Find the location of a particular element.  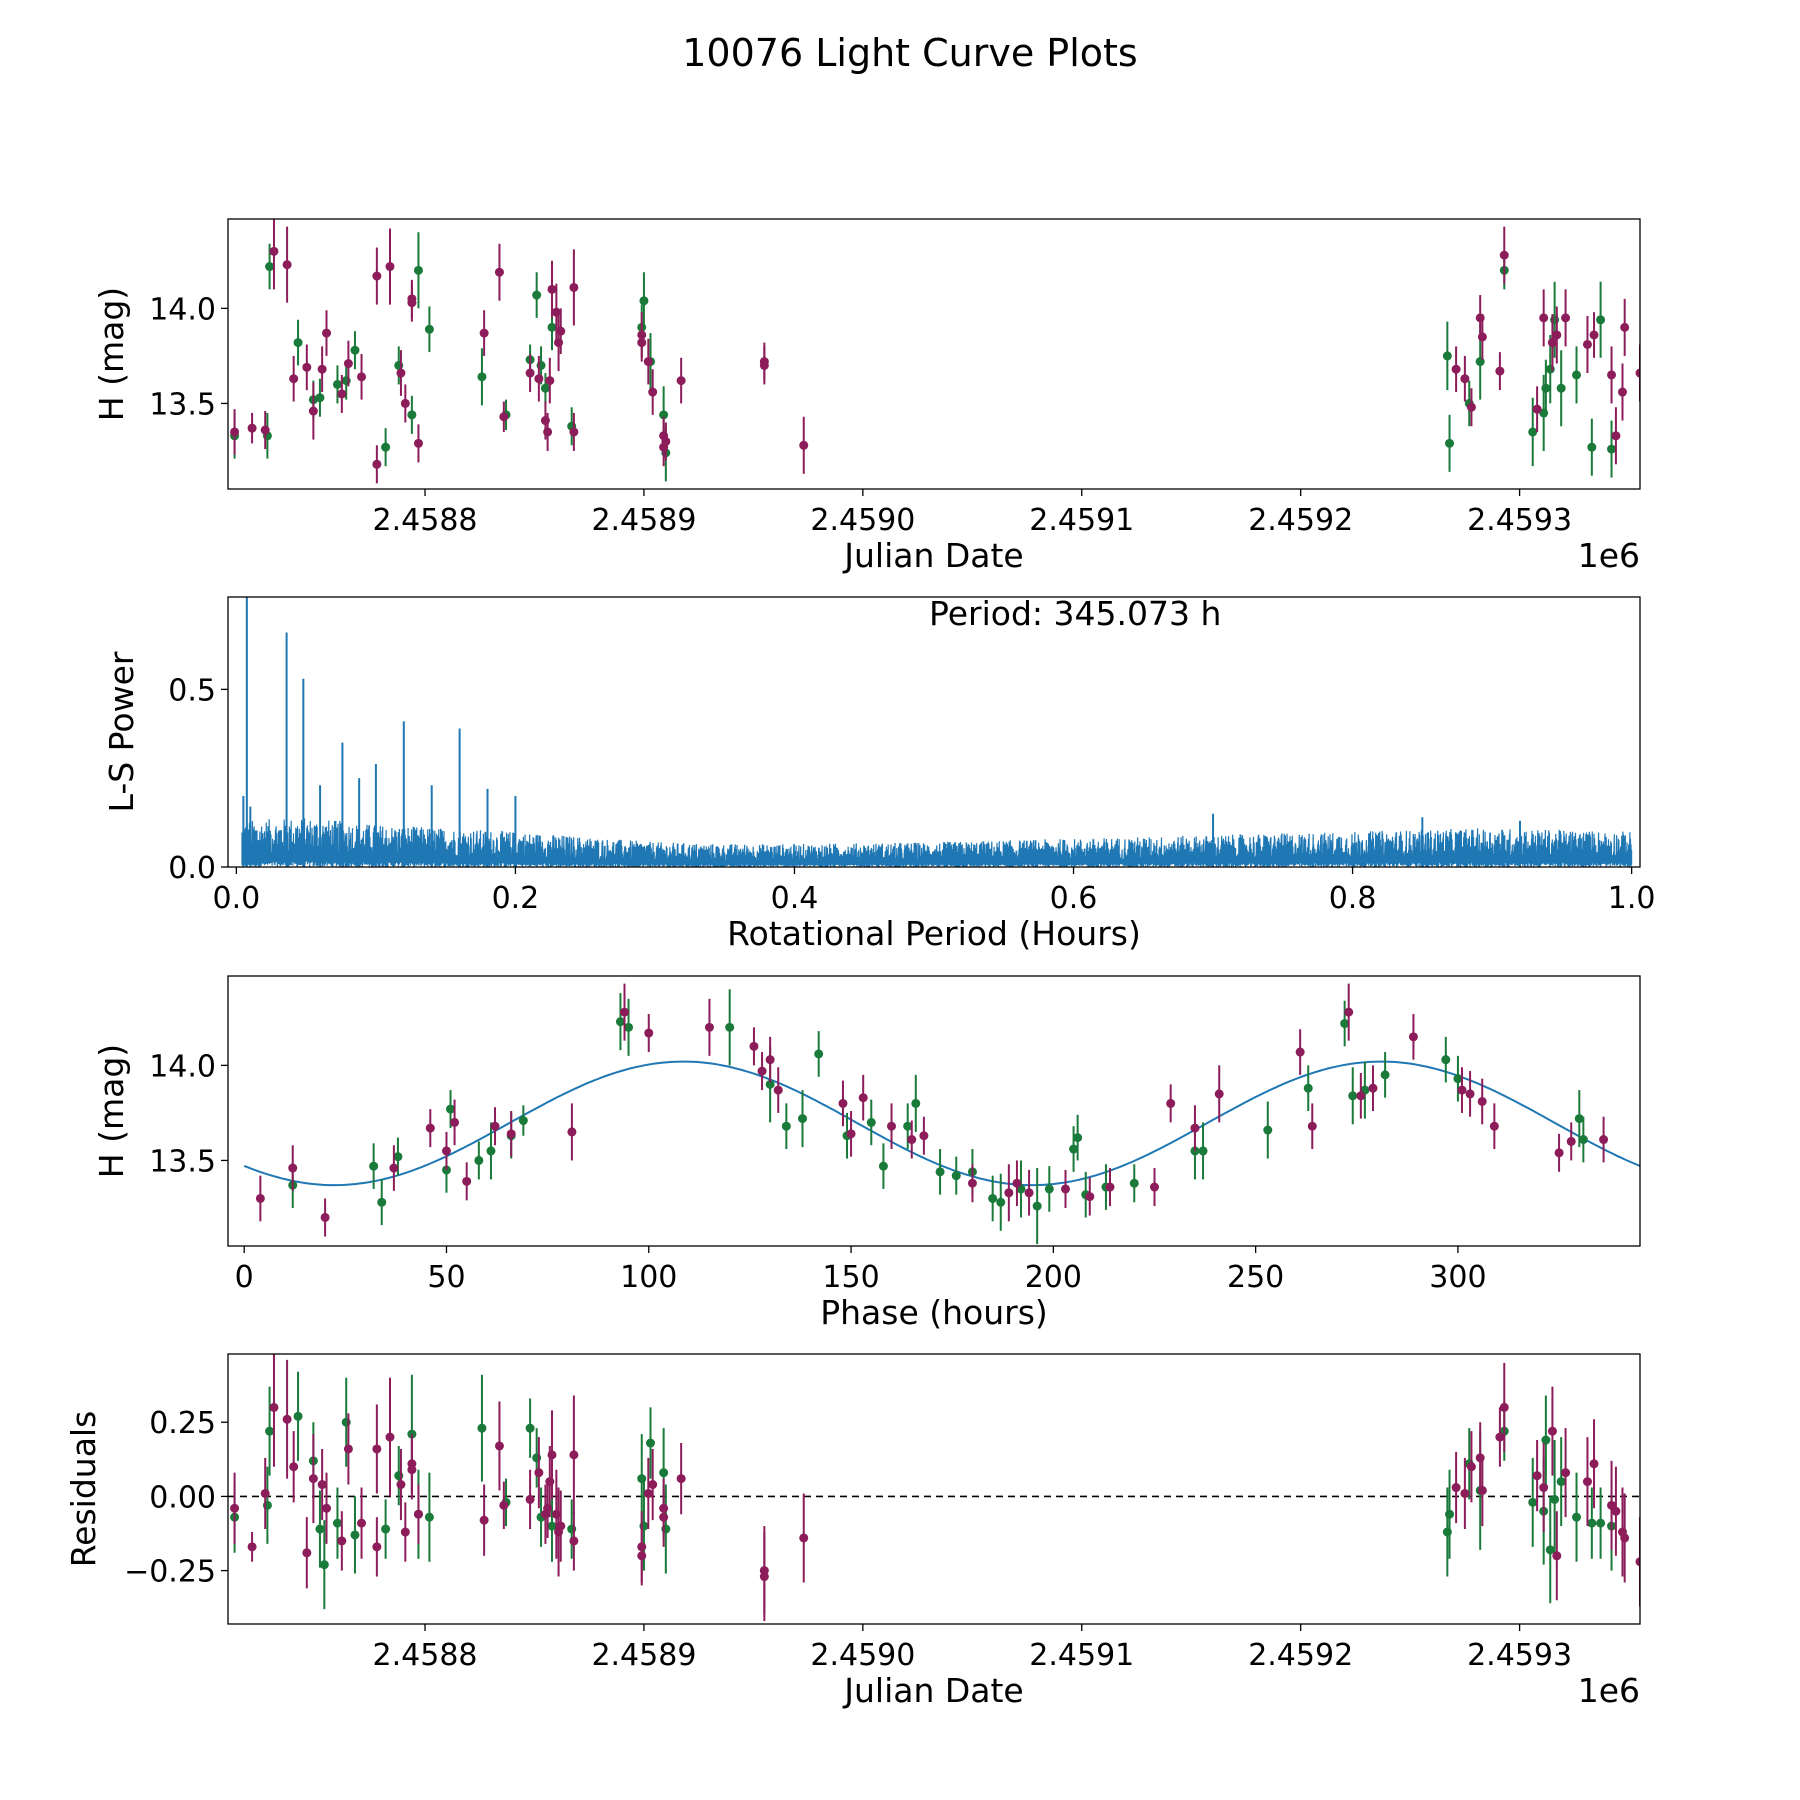

x-tick-label: 0.2 is located at coordinates (516, 898).